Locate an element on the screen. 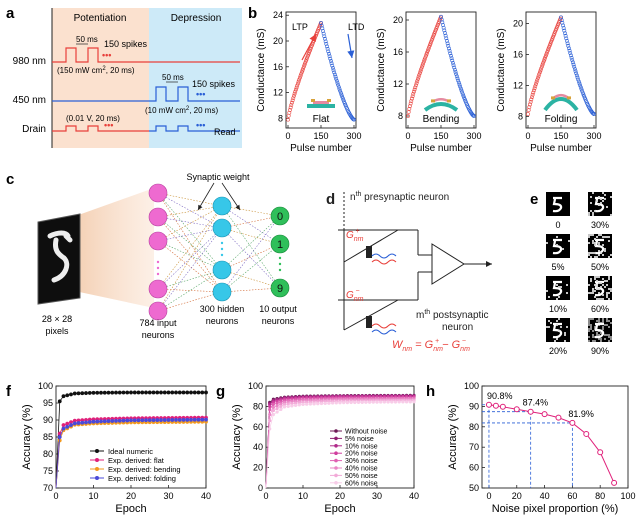 Image resolution: width=637 pixels, height=531 pixels. y-tick-label: 40 is located at coordinates (258, 447).